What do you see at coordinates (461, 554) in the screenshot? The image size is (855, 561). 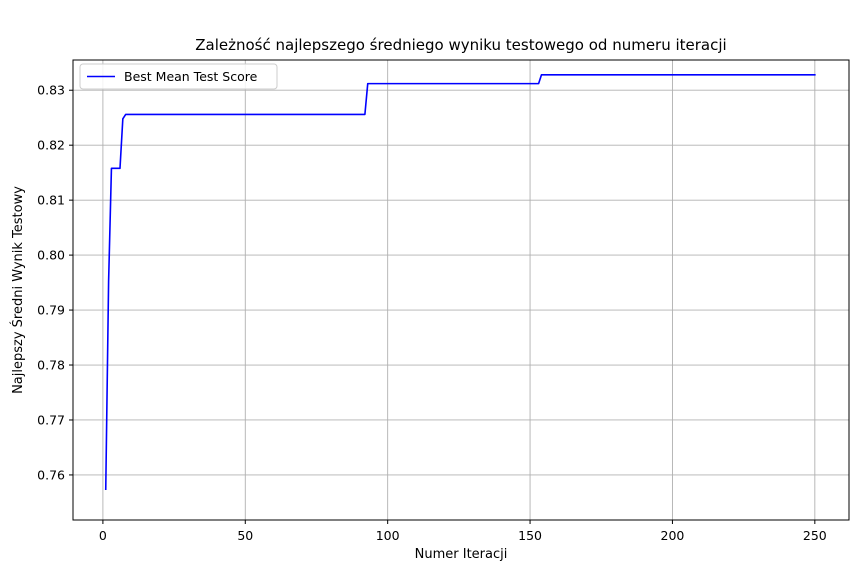 I see `x-axis-label: Numer Iteracji` at bounding box center [461, 554].